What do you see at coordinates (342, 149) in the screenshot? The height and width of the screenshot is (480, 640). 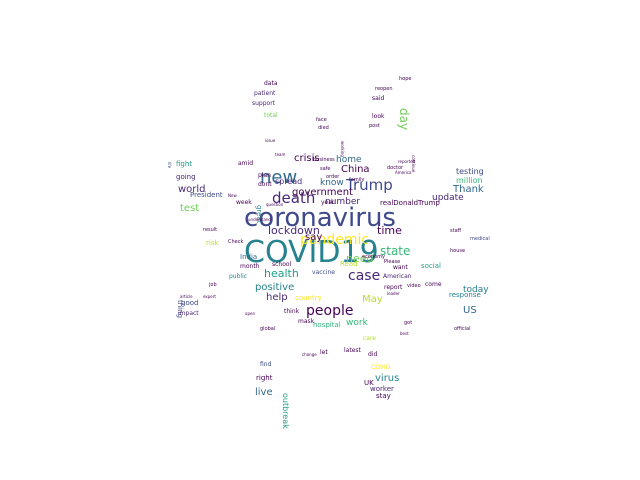 I see `word-working: working` at bounding box center [342, 149].